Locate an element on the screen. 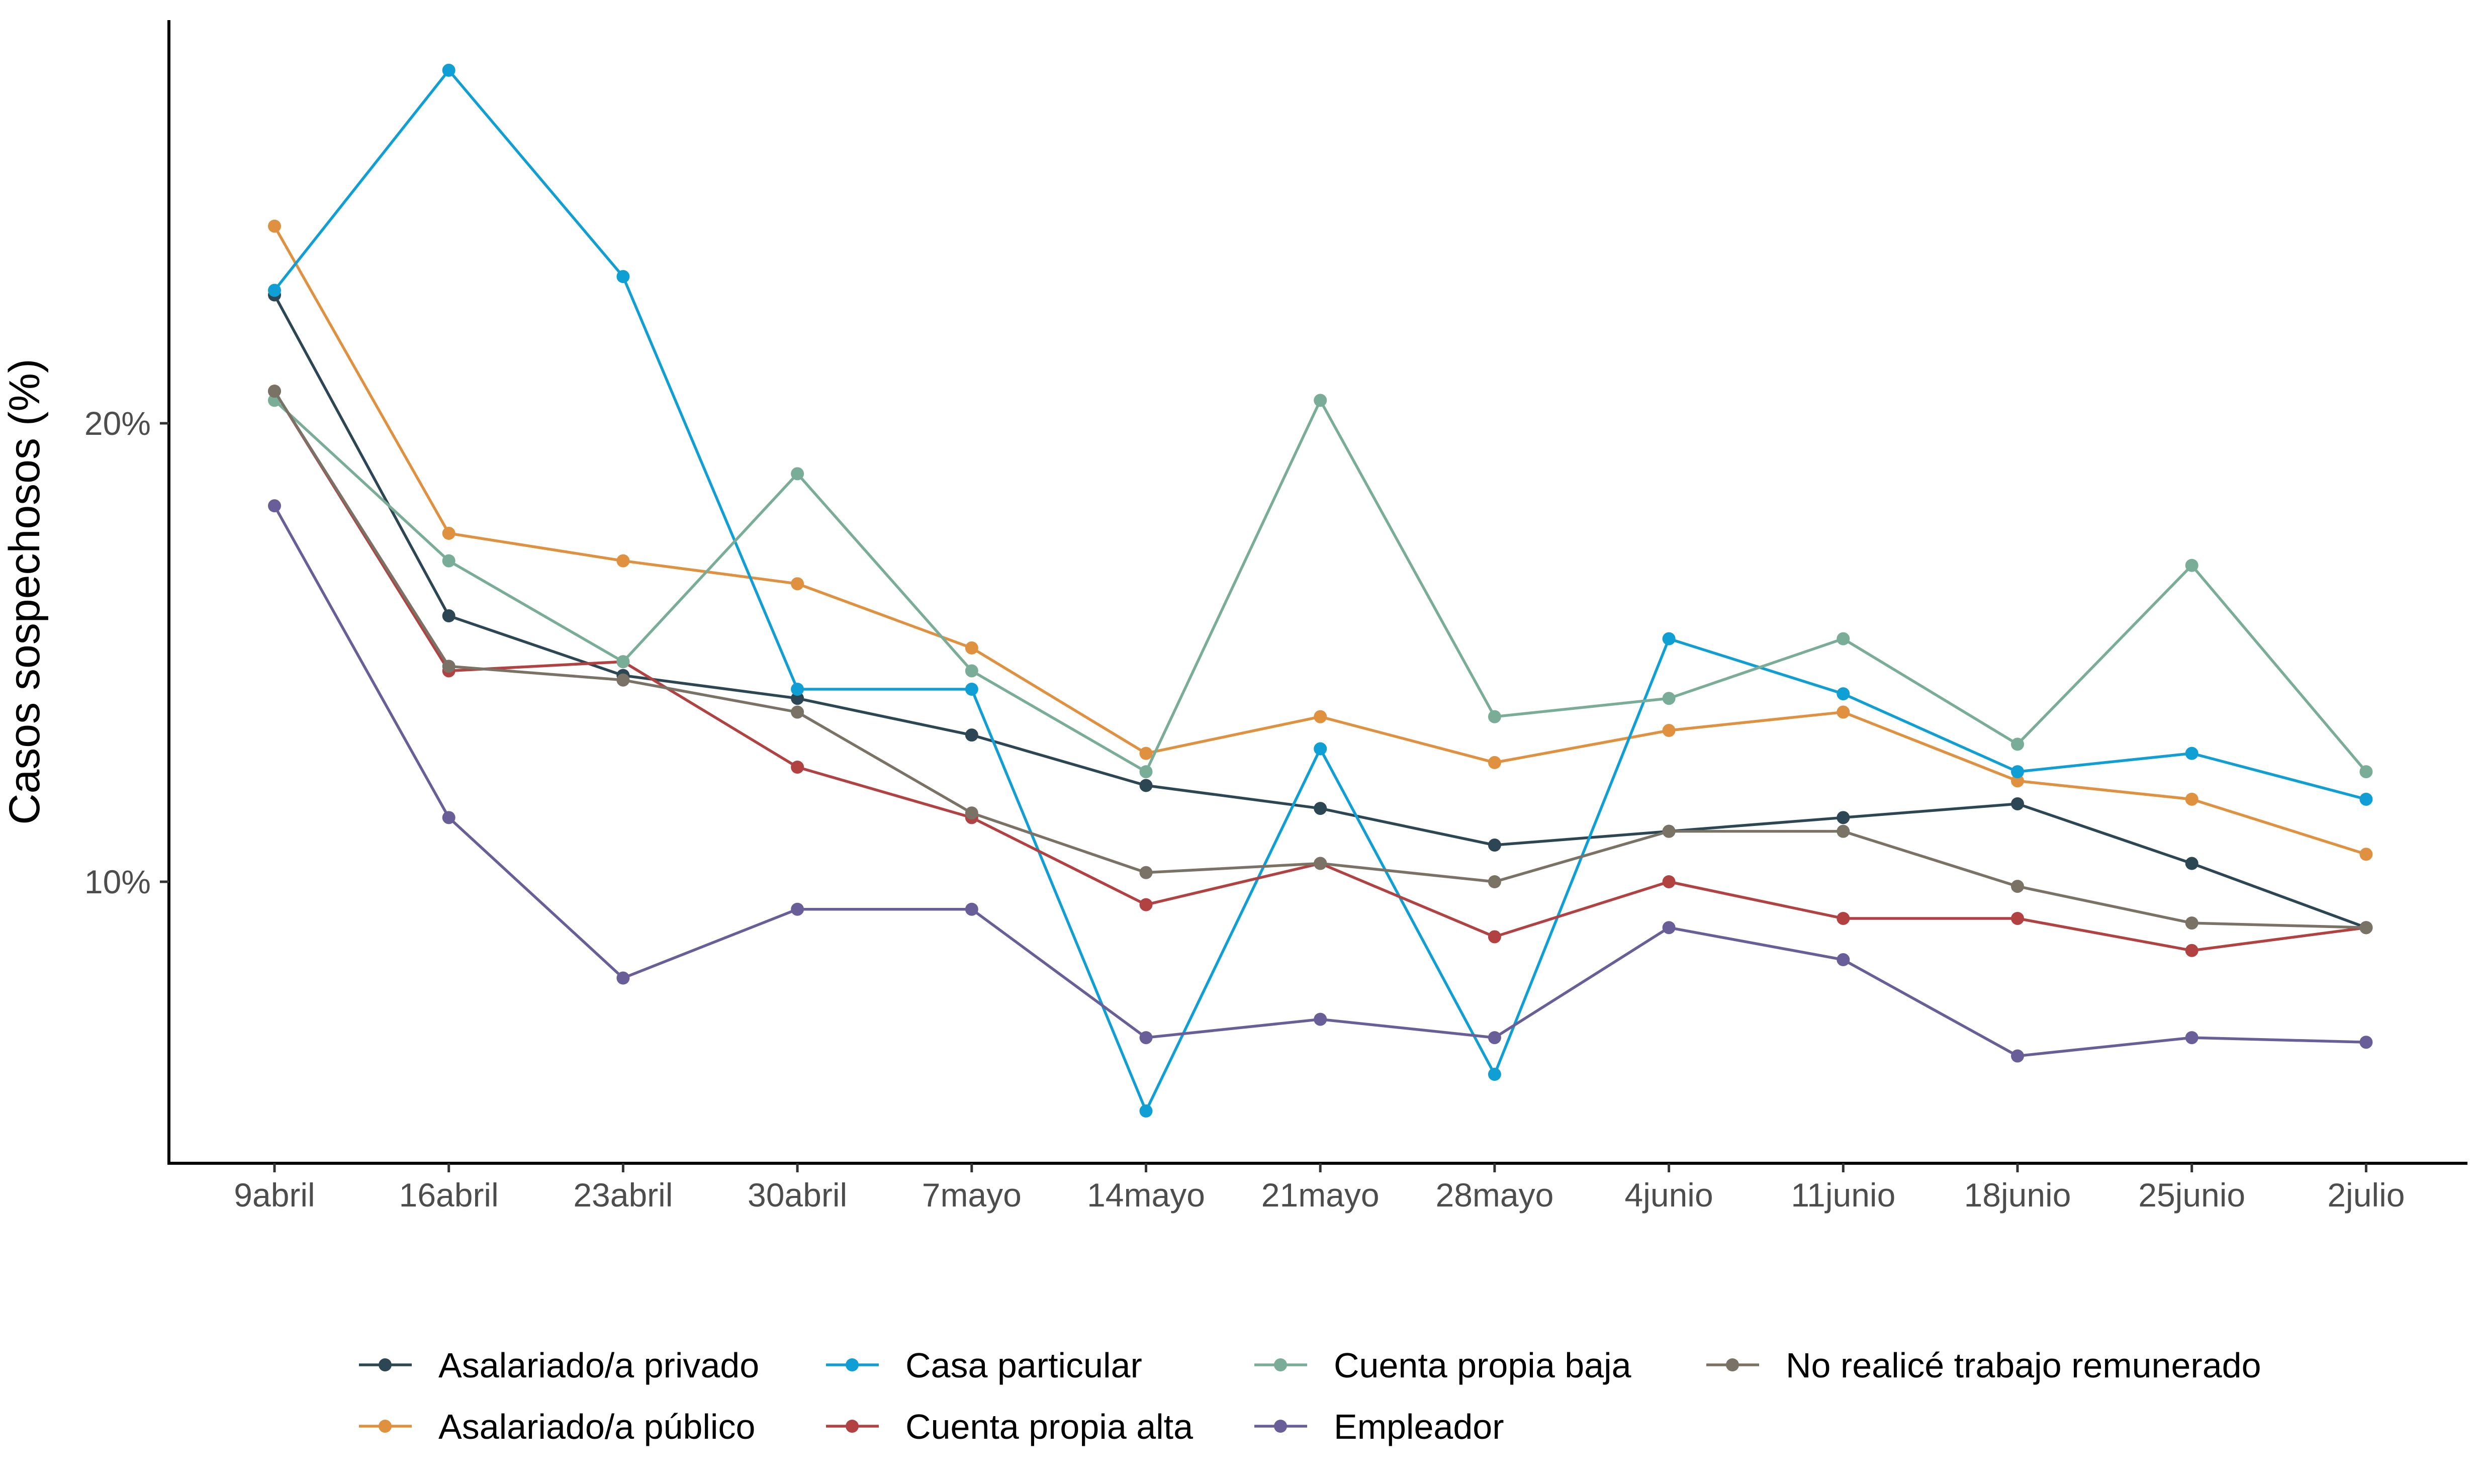  x-tick-label: 7mayo is located at coordinates (972, 1195).